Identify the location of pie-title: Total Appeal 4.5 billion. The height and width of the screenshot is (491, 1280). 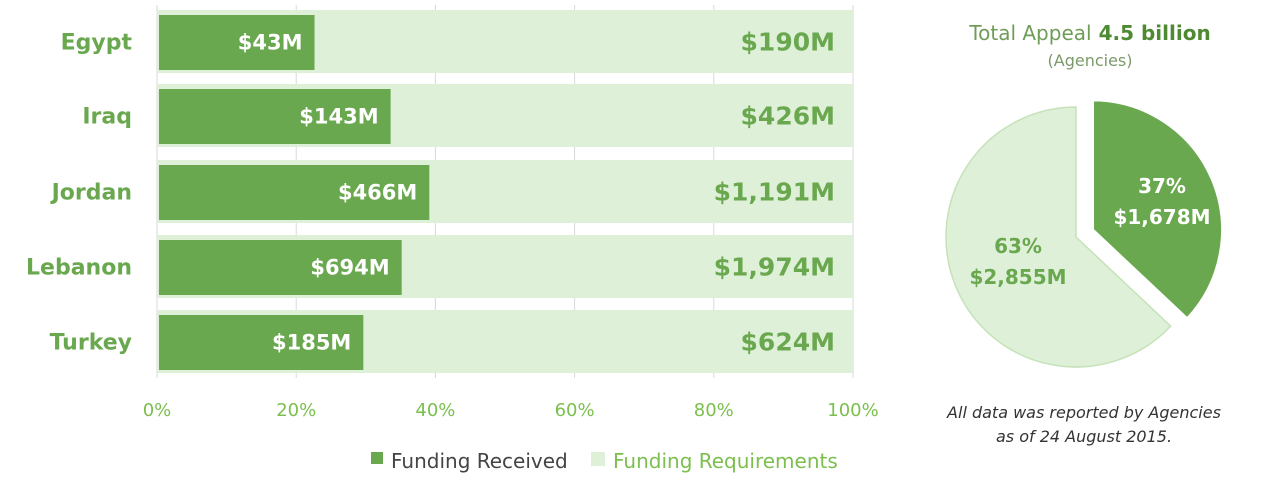
(1089, 33).